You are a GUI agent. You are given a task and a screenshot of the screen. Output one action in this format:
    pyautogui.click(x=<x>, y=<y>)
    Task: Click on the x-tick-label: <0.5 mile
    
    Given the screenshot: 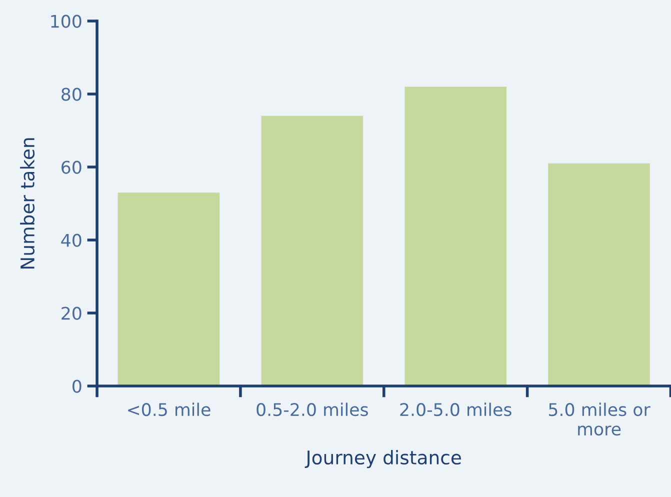 What is the action you would take?
    pyautogui.click(x=169, y=409)
    